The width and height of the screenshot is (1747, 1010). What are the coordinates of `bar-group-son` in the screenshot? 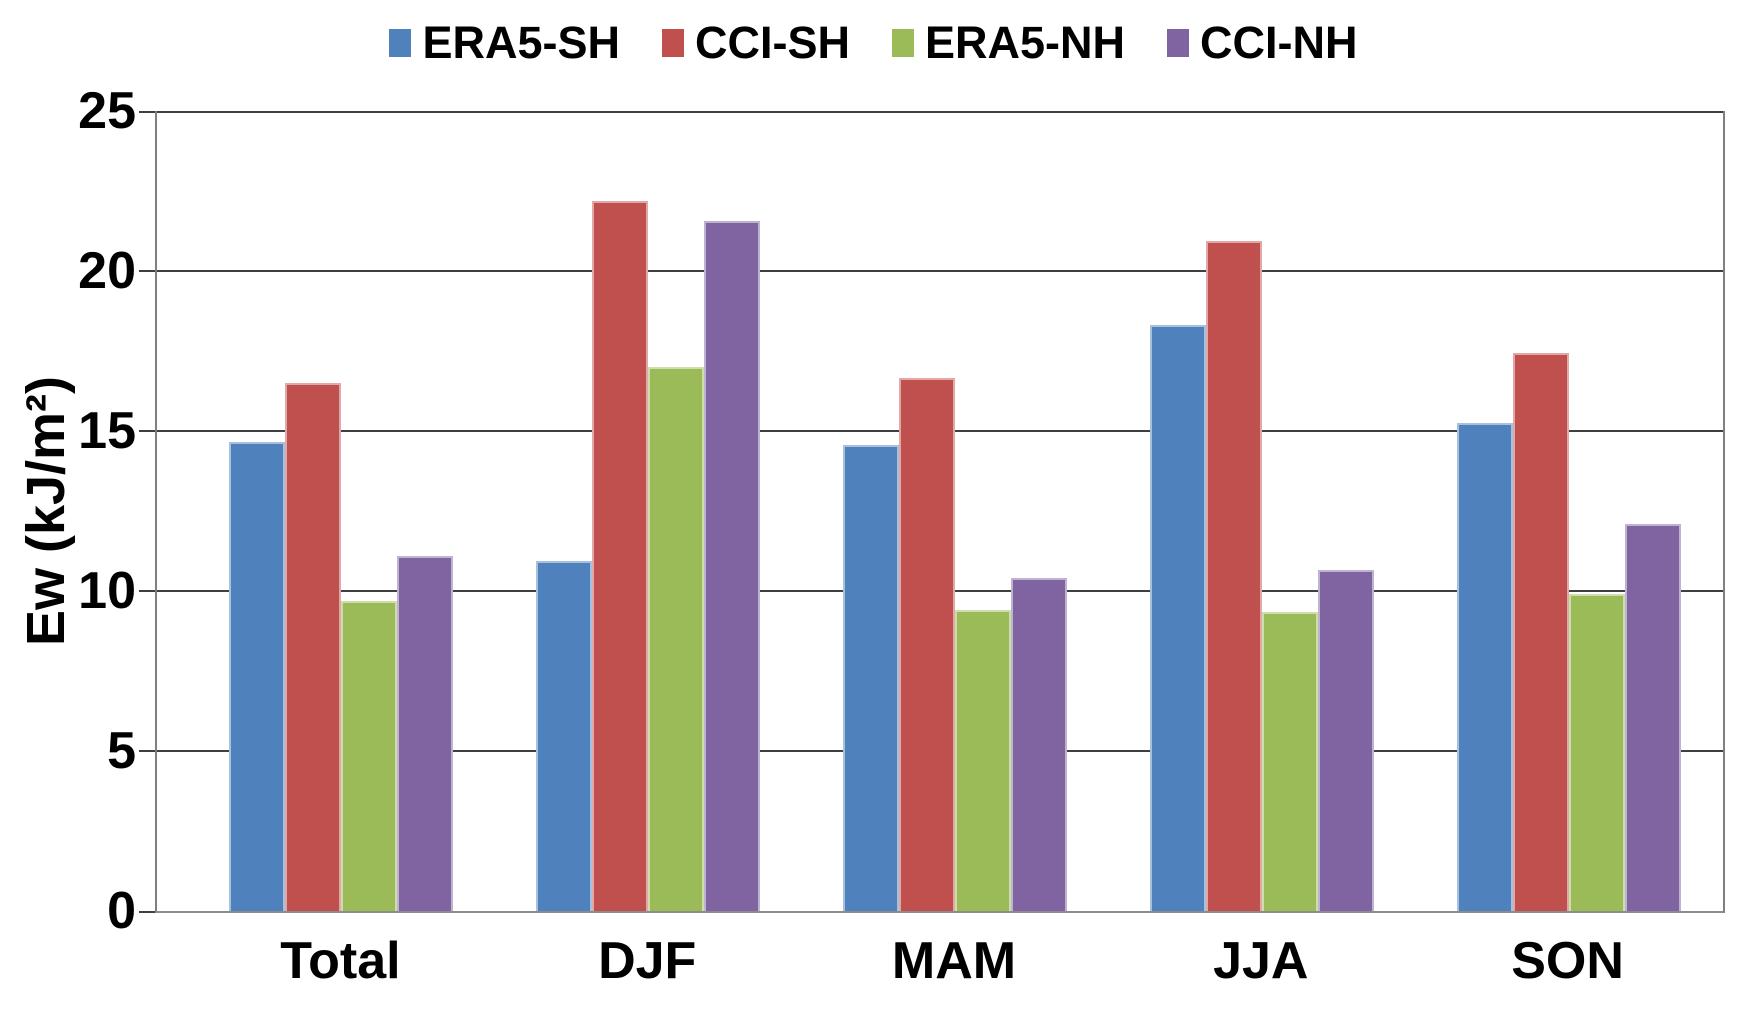 It's located at (1569, 511).